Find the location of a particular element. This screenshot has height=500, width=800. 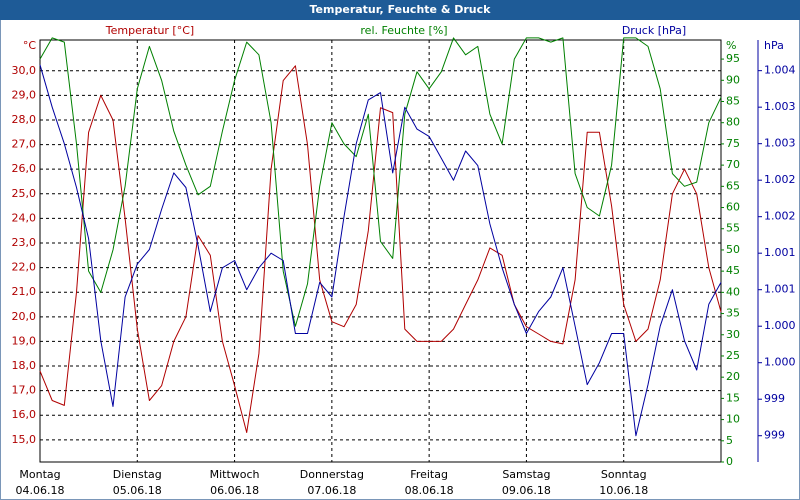

y2-tick-label: 20 is located at coordinates (733, 376).